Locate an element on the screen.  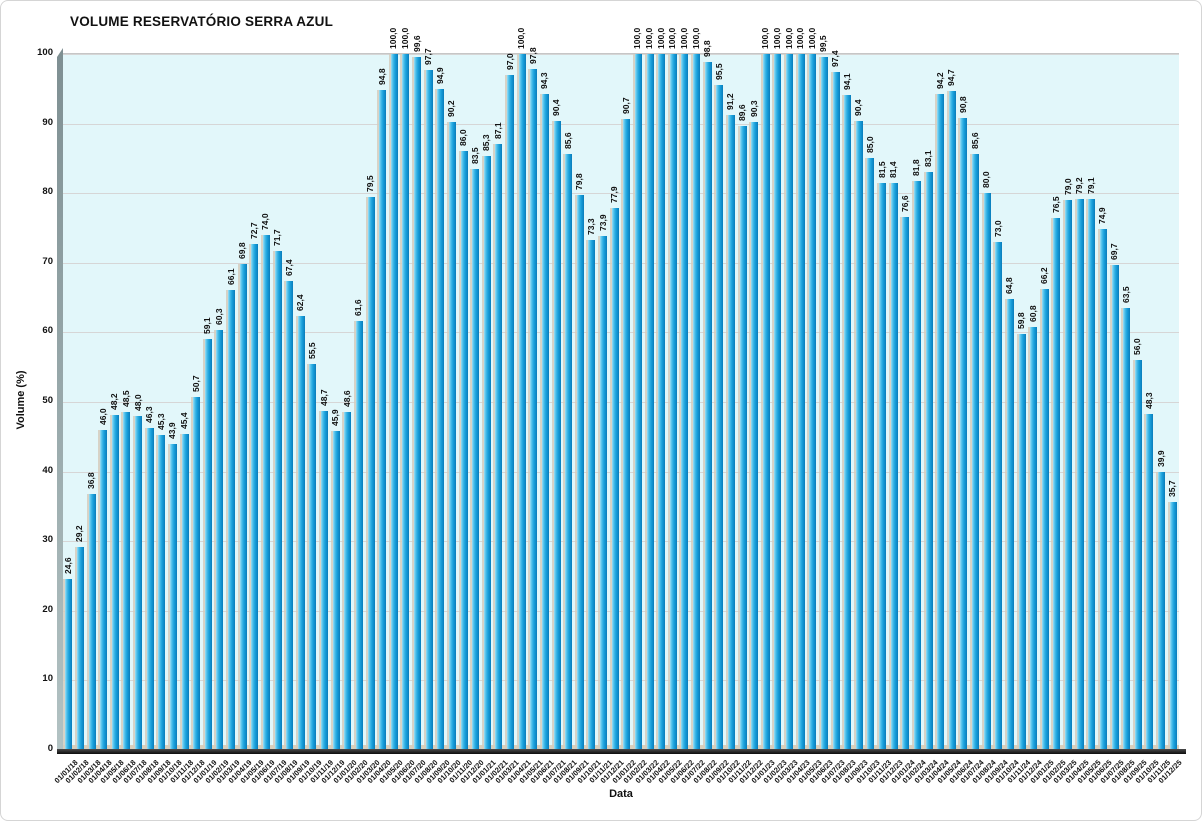
y-tick-label: 70 is located at coordinates (47, 261).